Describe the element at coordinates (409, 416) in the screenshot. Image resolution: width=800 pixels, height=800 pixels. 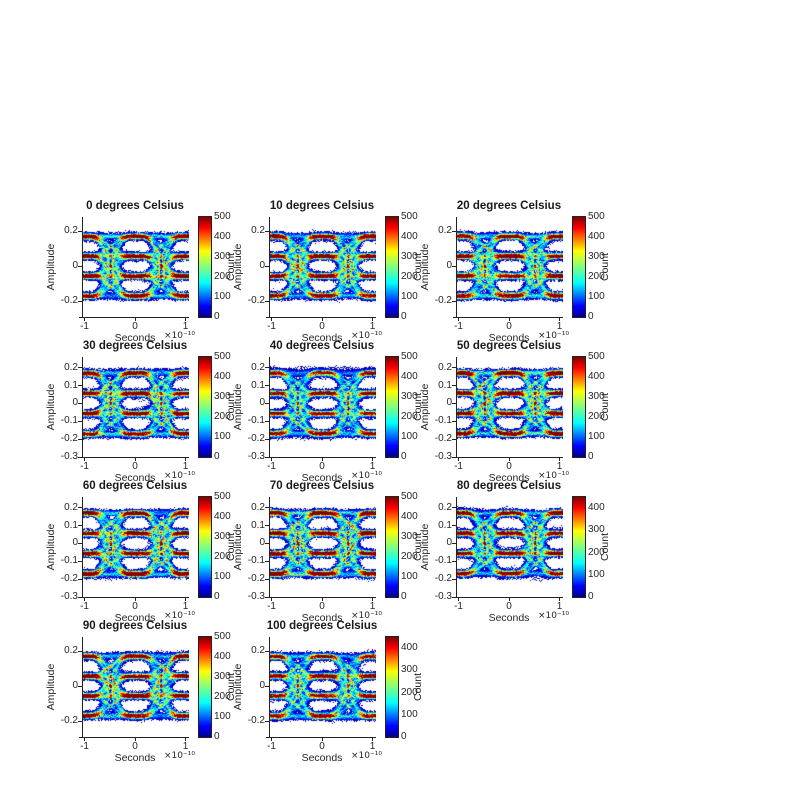
I see `colorbar-tick-label: 200` at that location.